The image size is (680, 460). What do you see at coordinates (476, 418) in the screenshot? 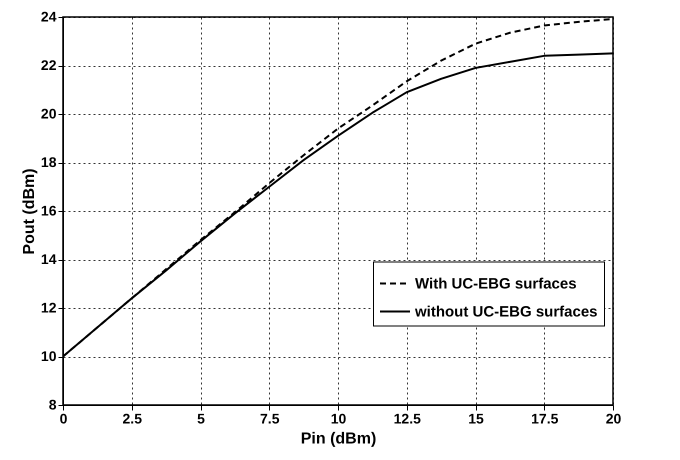
I see `x-tick-label: 15` at bounding box center [476, 418].